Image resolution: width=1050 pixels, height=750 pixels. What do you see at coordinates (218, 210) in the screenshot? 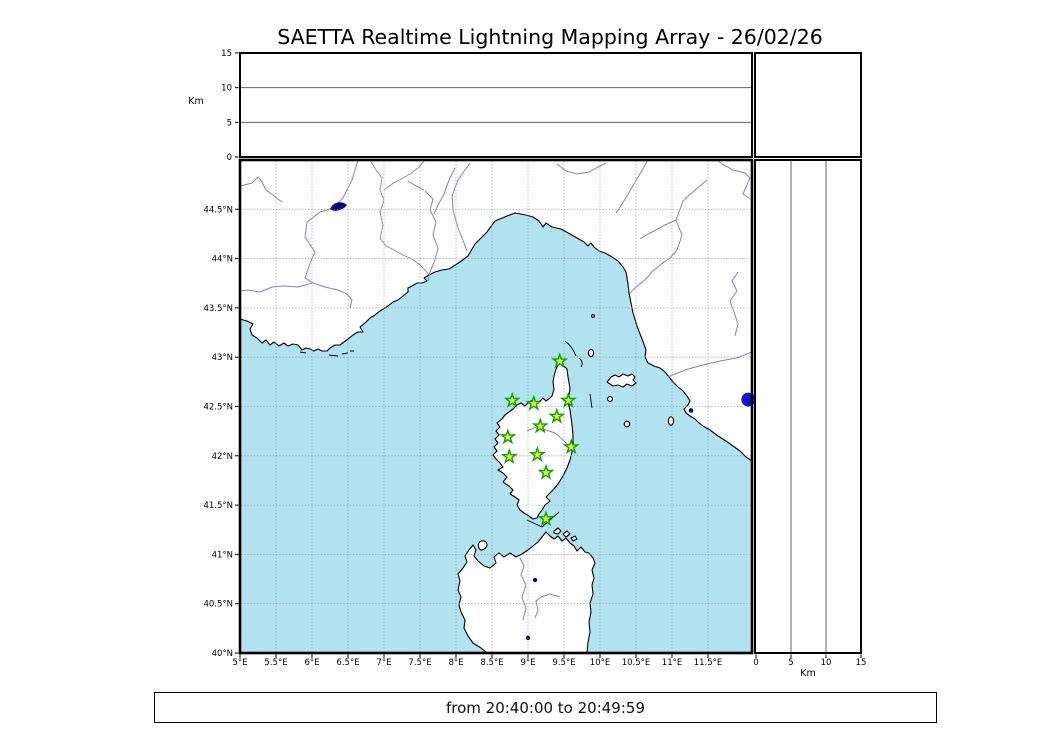
I see `lat-tick-label: 44.5°N` at bounding box center [218, 210].